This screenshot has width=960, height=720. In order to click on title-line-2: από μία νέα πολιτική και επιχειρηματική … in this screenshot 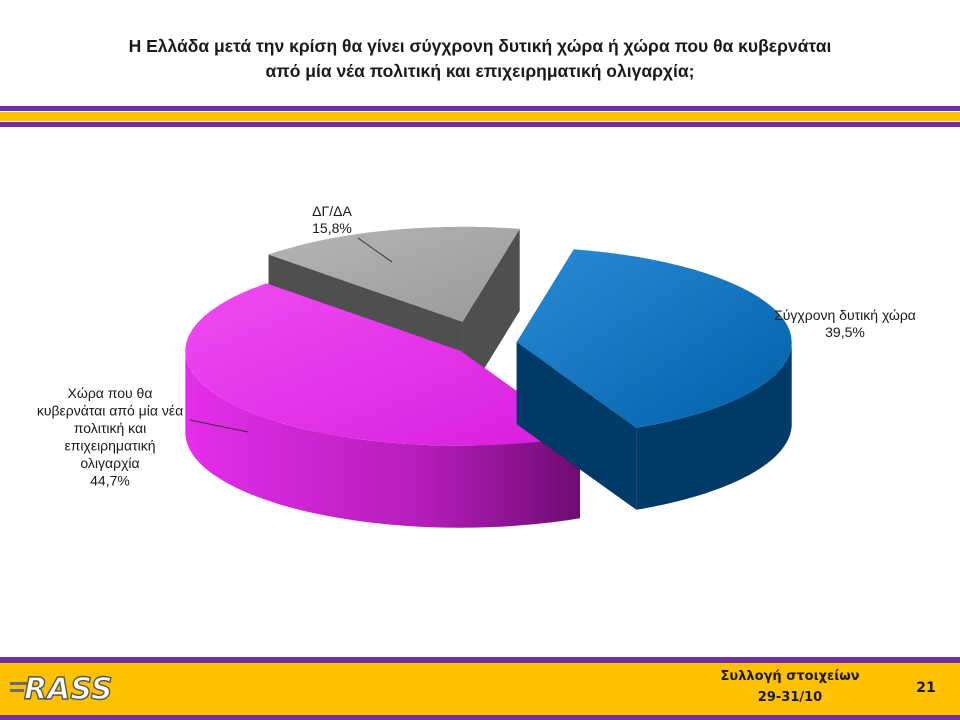, I will do `click(480, 71)`.